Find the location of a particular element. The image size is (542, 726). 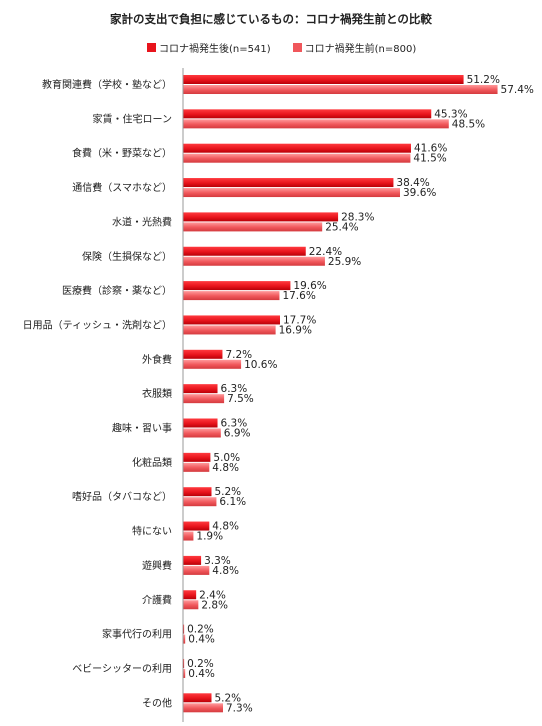

value-label-before: 39.6% is located at coordinates (419, 193).